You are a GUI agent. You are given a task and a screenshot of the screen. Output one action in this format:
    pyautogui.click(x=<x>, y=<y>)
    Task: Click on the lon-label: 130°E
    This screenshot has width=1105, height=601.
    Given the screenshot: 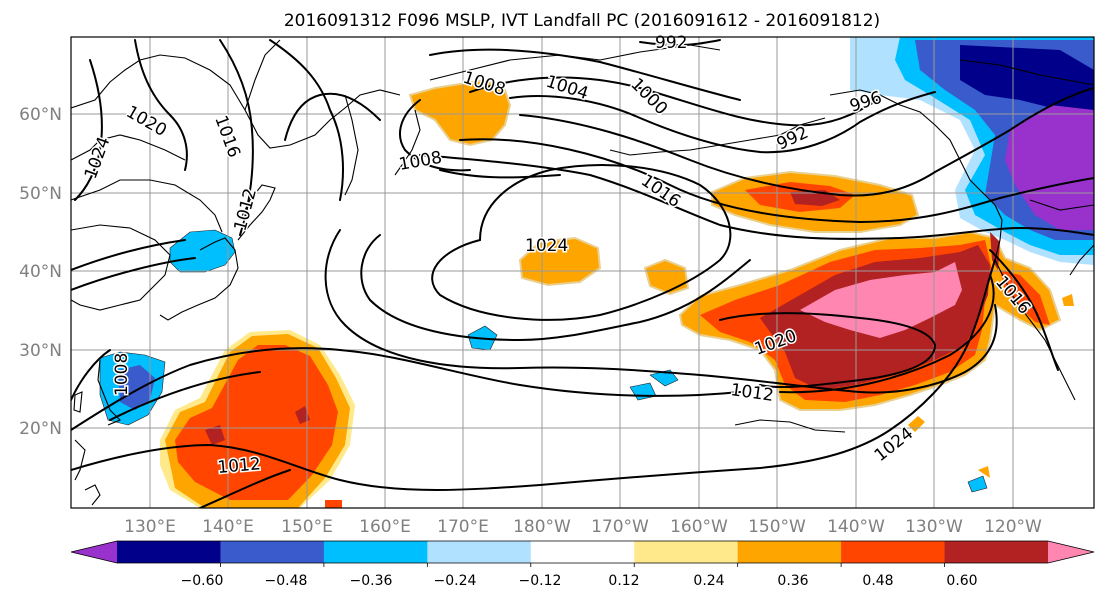 What is the action you would take?
    pyautogui.click(x=150, y=527)
    